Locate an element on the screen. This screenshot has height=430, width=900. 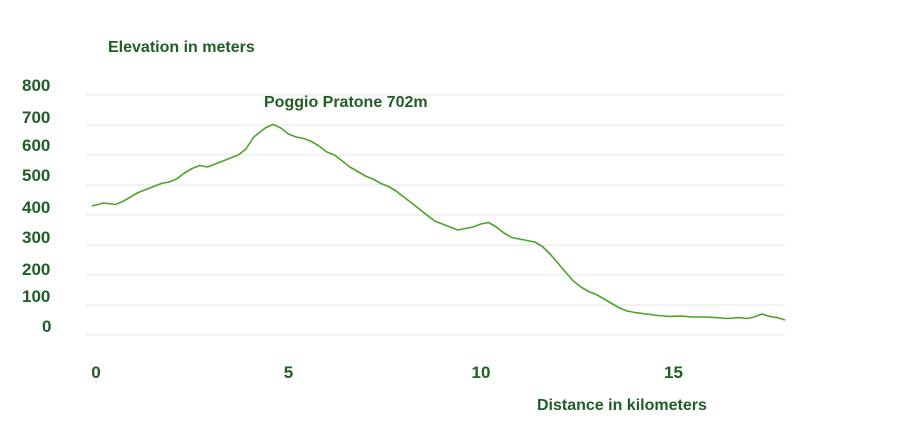
y-tick-label: 300 is located at coordinates (36, 237).